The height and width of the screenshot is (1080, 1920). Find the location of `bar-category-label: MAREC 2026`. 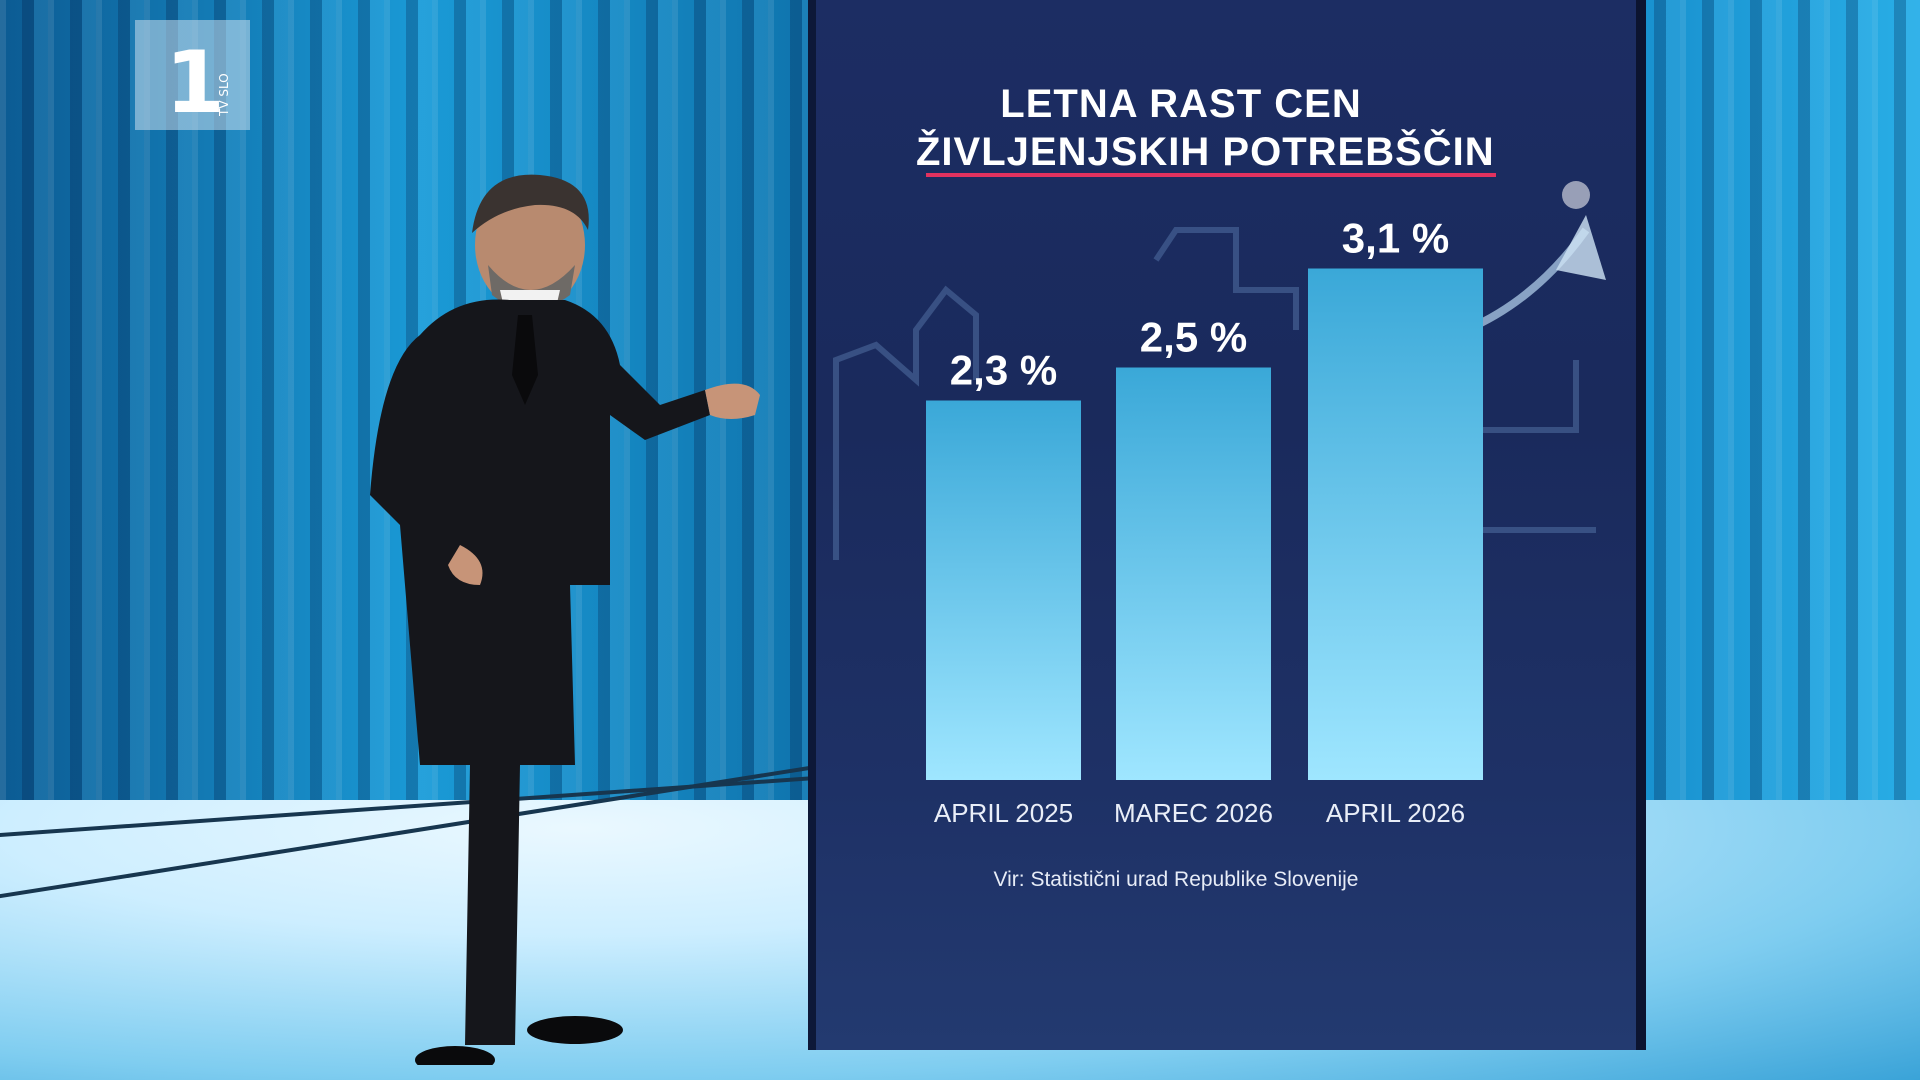

bar-category-label: MAREC 2026 is located at coordinates (1193, 813).